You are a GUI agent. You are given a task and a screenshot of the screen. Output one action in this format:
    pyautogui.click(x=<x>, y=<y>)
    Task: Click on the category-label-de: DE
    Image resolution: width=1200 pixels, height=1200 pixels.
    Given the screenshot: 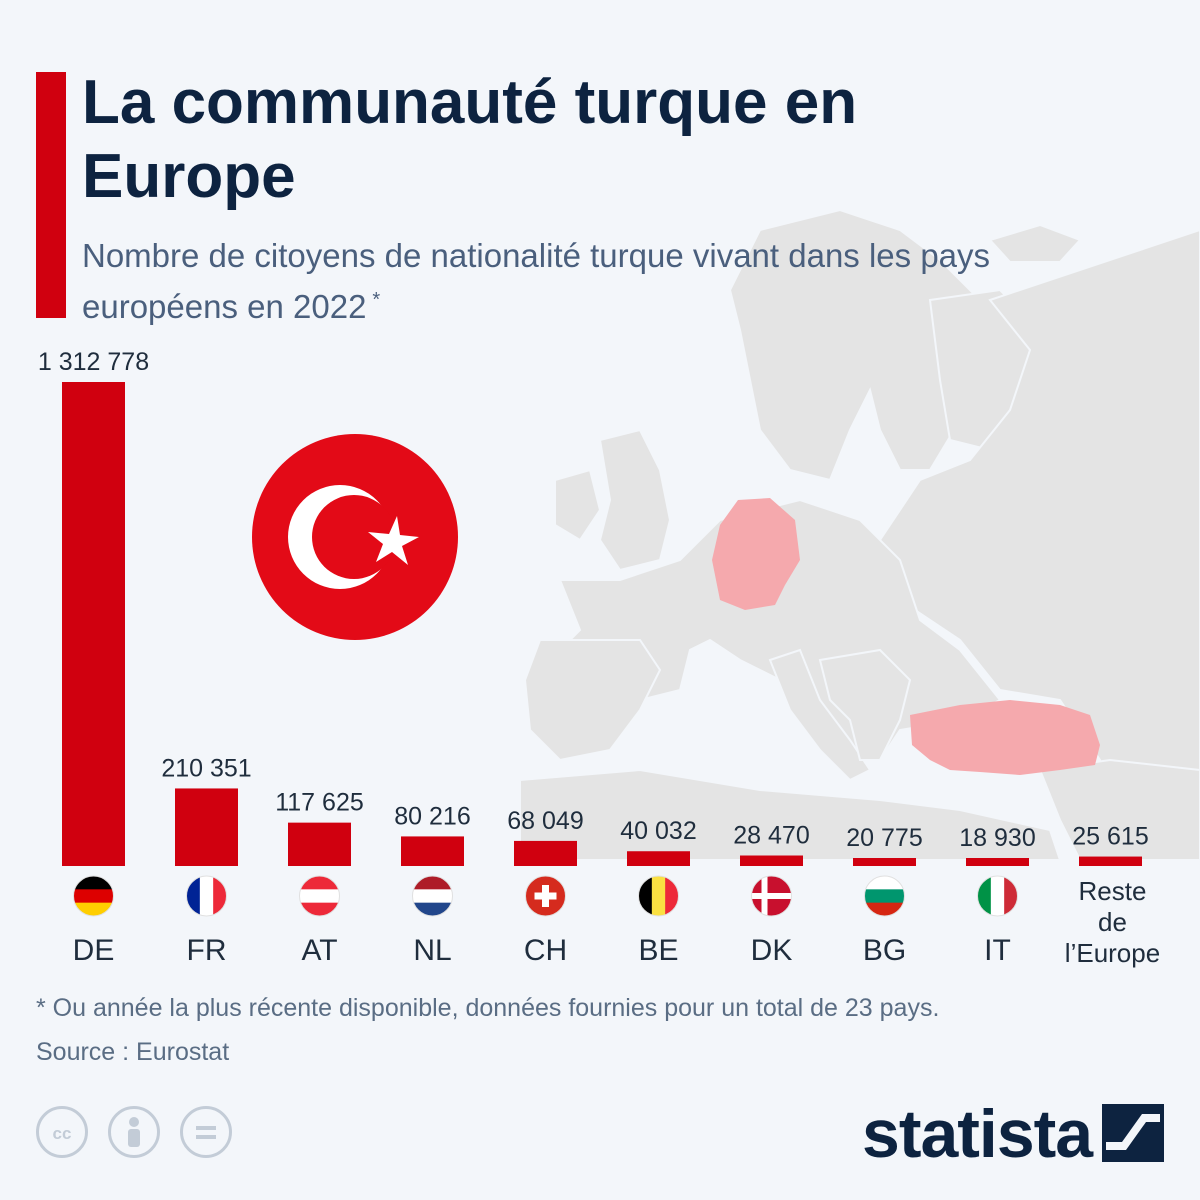 What is the action you would take?
    pyautogui.click(x=94, y=950)
    